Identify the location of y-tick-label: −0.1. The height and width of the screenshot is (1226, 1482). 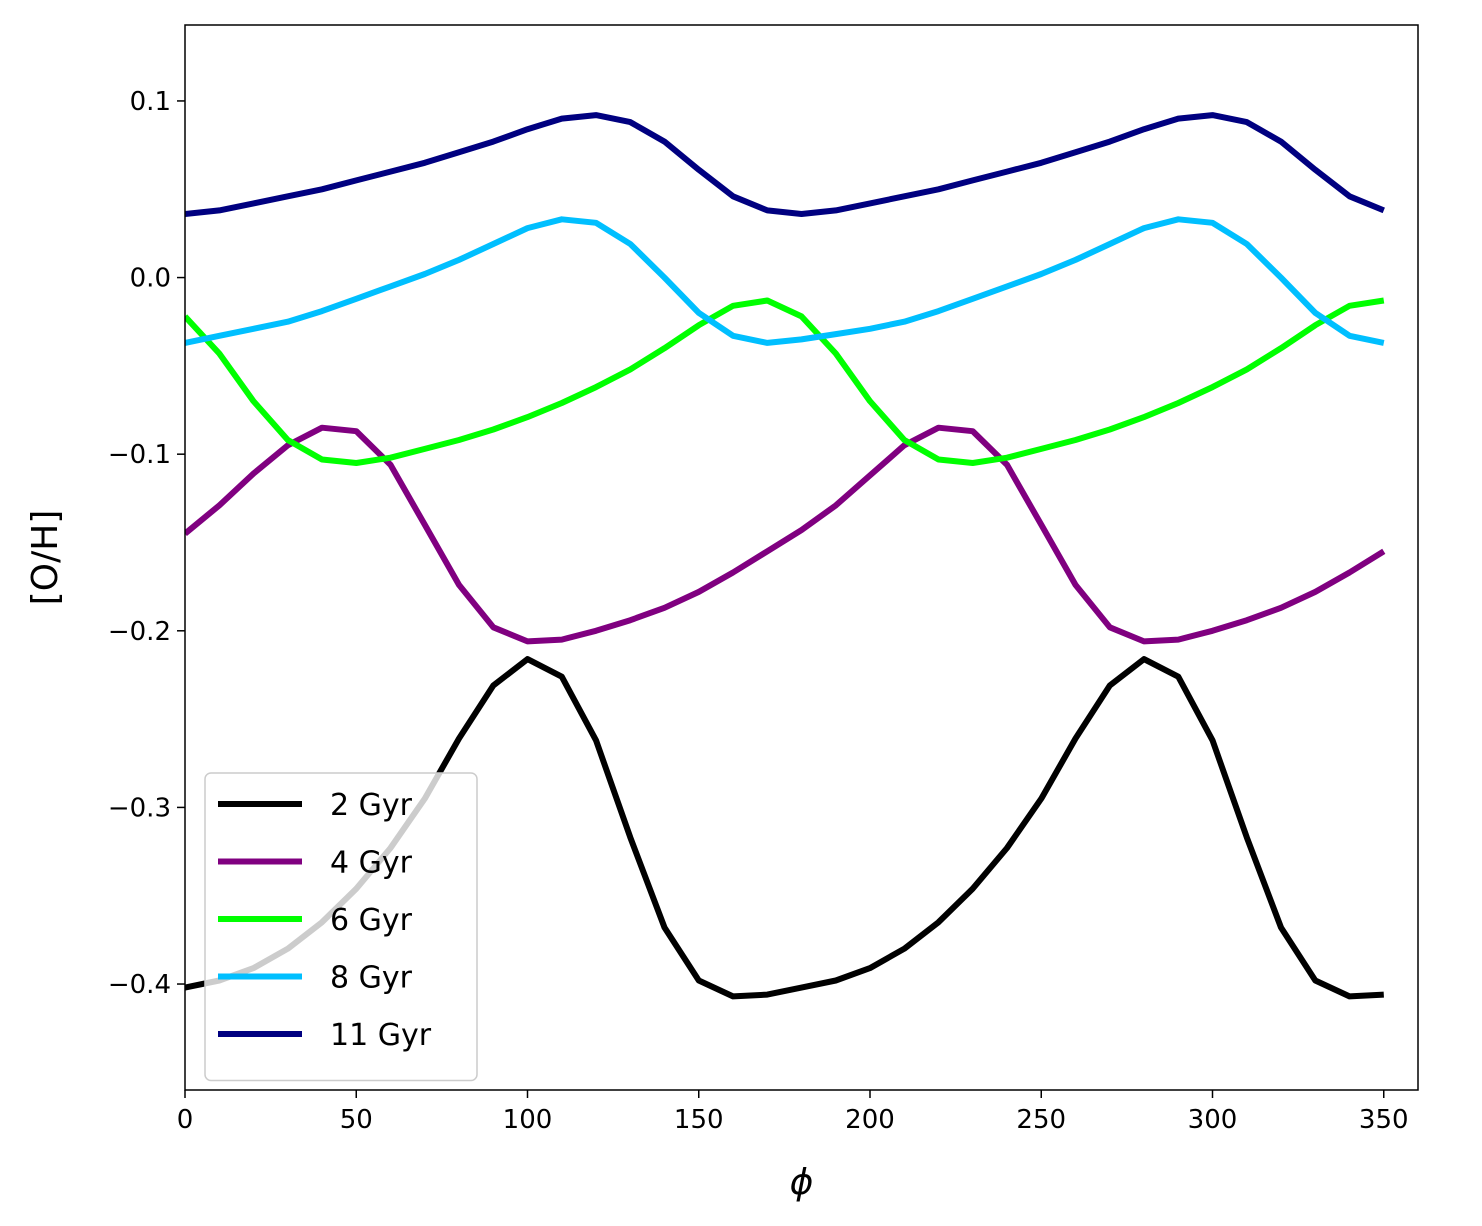
(139, 455).